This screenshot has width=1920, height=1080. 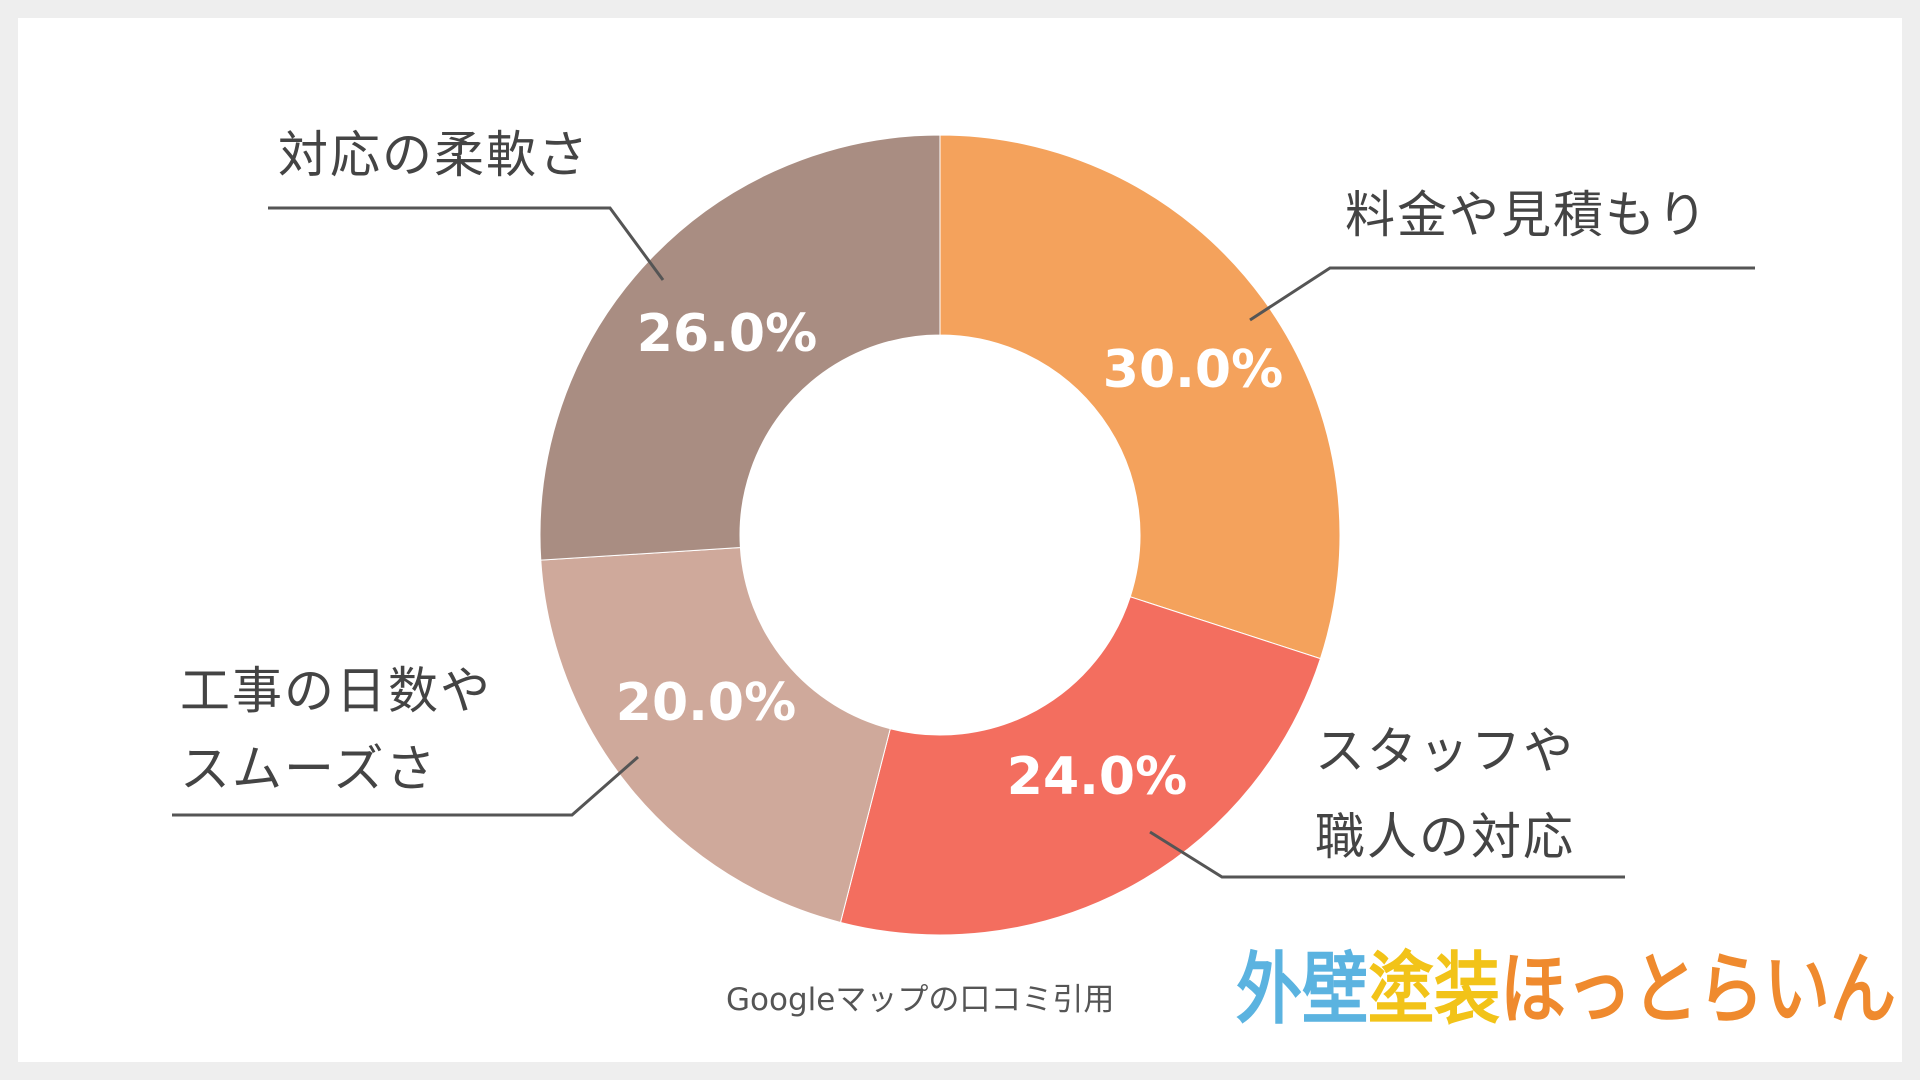 What do you see at coordinates (706, 703) in the screenshot?
I see `value-label-duration-smoothness: 20.0%` at bounding box center [706, 703].